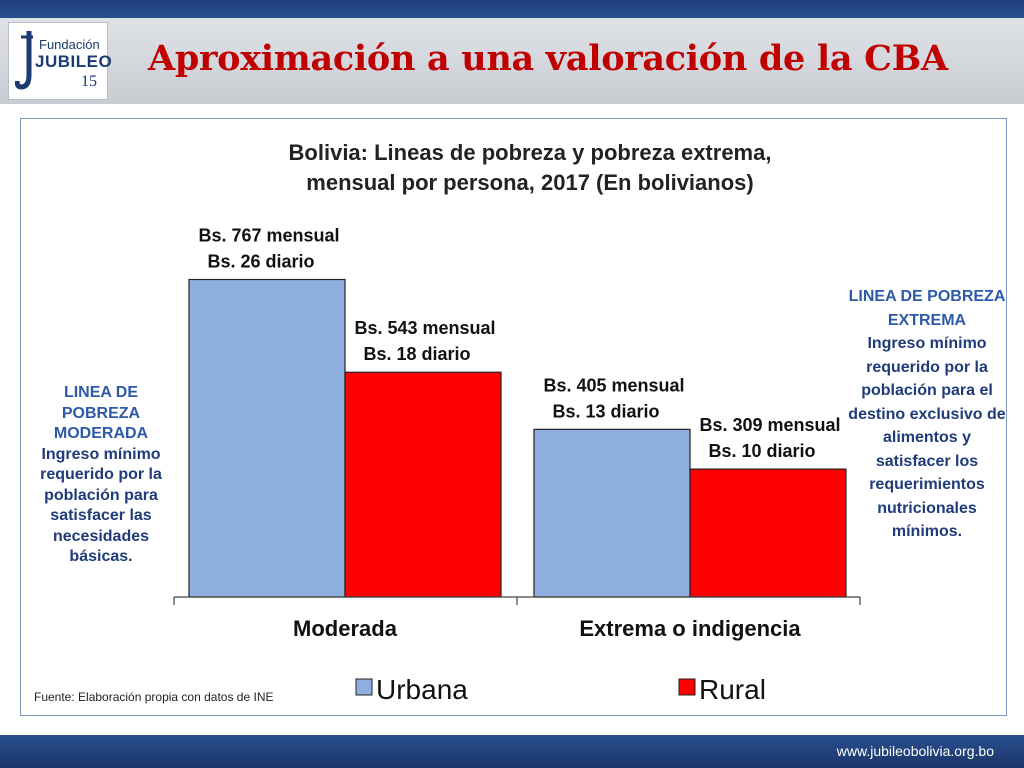 The width and height of the screenshot is (1024, 768). Describe the element at coordinates (512, 751) in the screenshot. I see `footer-bar: www.jubileobolivia.org.bo` at that location.